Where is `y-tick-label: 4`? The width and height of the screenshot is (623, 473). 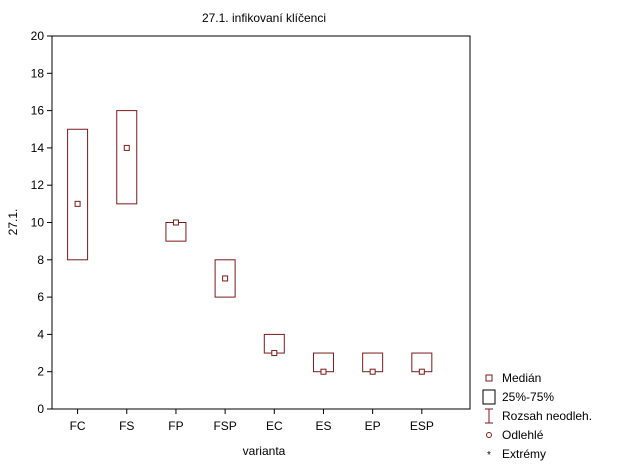 y-tick-label: 4 is located at coordinates (40, 334).